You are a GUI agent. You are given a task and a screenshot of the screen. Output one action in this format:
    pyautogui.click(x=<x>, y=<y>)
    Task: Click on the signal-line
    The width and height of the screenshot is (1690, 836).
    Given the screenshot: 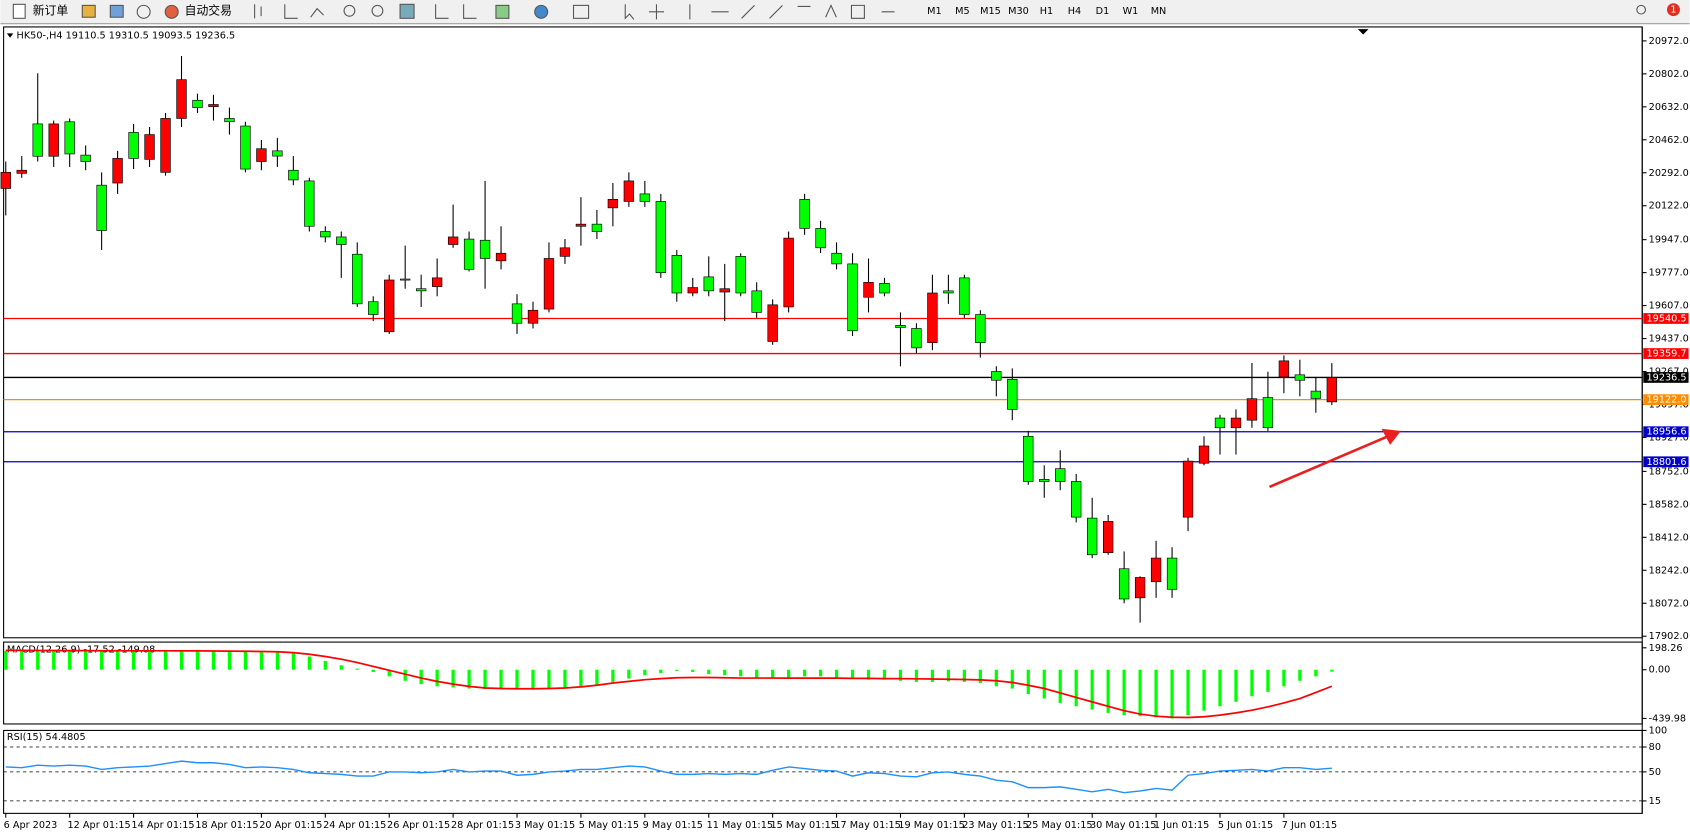 What is the action you would take?
    pyautogui.click(x=669, y=684)
    